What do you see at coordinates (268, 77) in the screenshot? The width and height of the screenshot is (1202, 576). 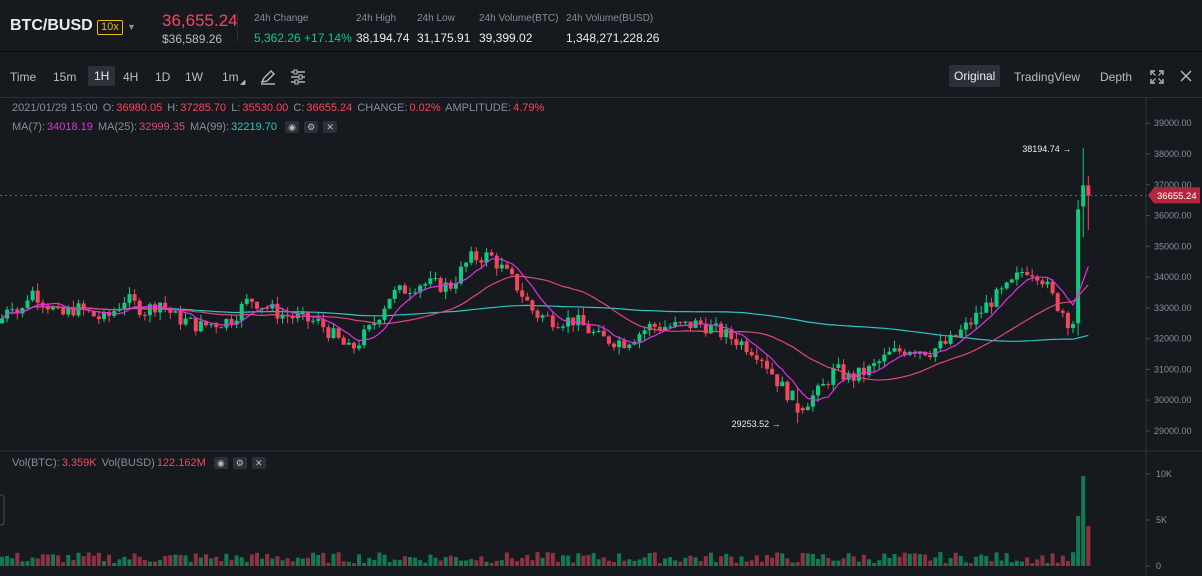 I see `pencil-icon` at bounding box center [268, 77].